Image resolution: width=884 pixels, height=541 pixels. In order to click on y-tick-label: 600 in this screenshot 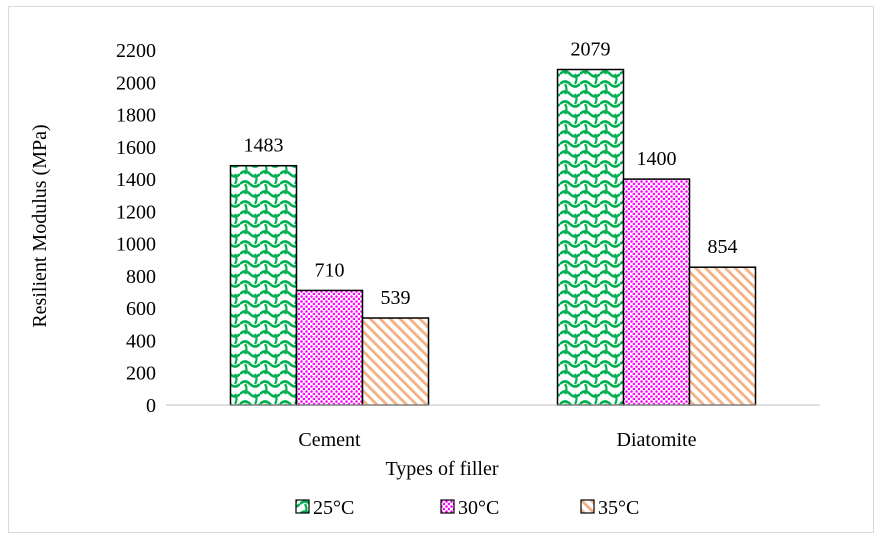, I will do `click(141, 309)`.